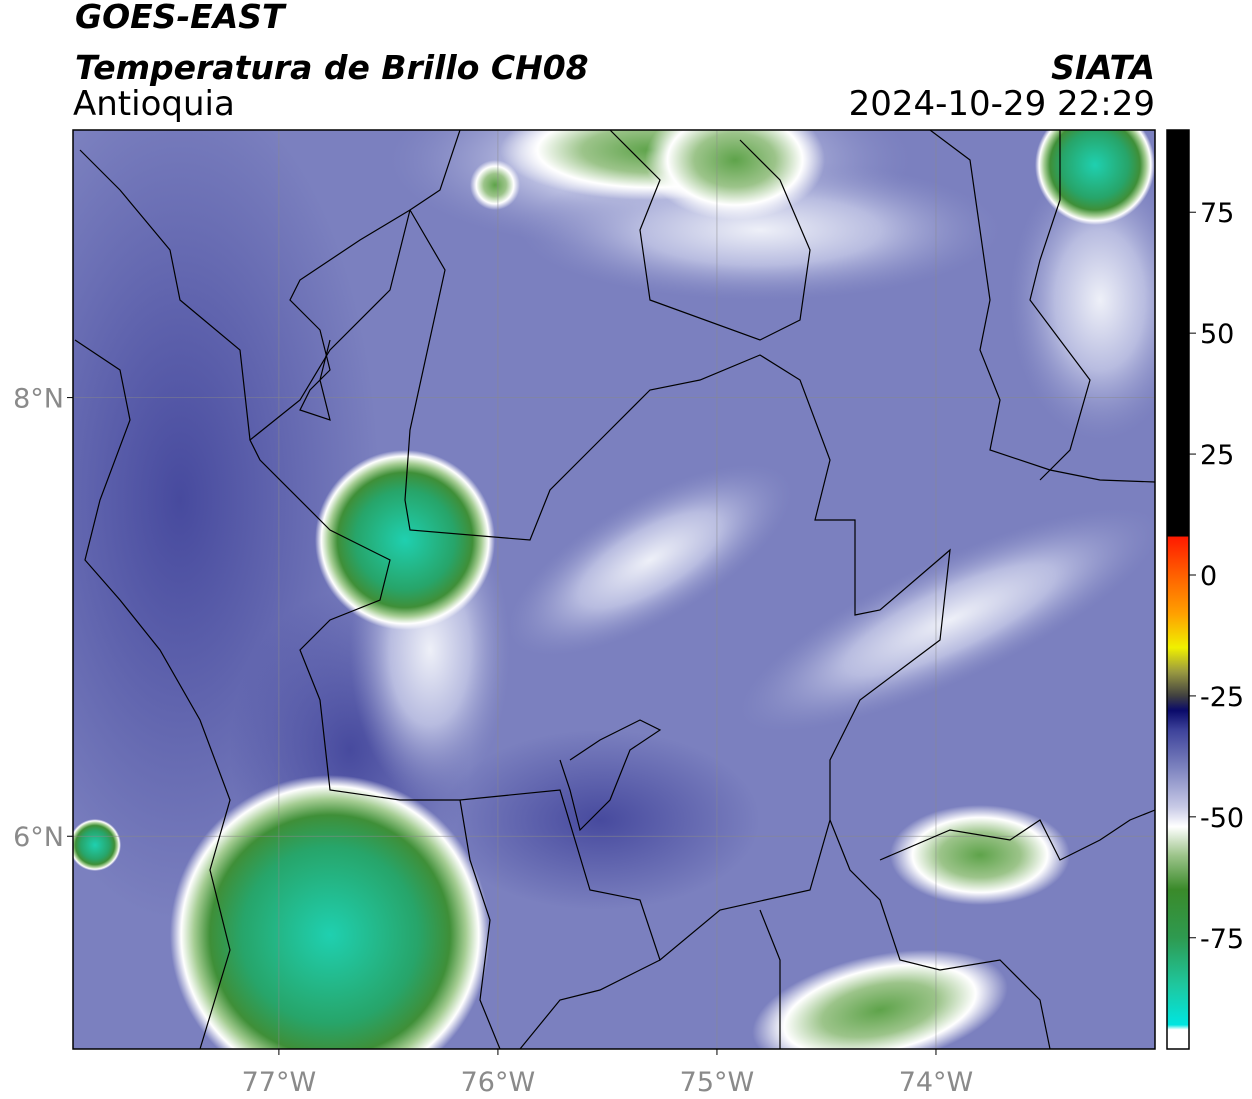  Describe the element at coordinates (38, 837) in the screenshot. I see `y-tick-label: 6°N` at that location.